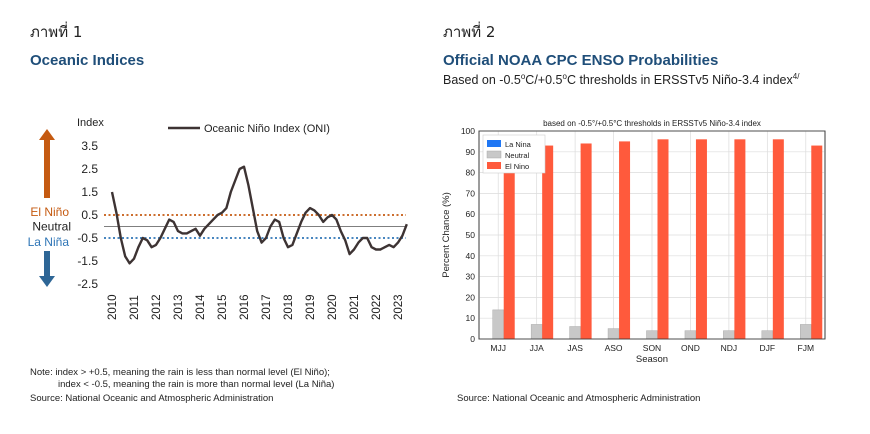 Image resolution: width=870 pixels, height=434 pixels. Describe the element at coordinates (544, 80) in the screenshot. I see `subtitle-part-b: C/+0.5` at that location.